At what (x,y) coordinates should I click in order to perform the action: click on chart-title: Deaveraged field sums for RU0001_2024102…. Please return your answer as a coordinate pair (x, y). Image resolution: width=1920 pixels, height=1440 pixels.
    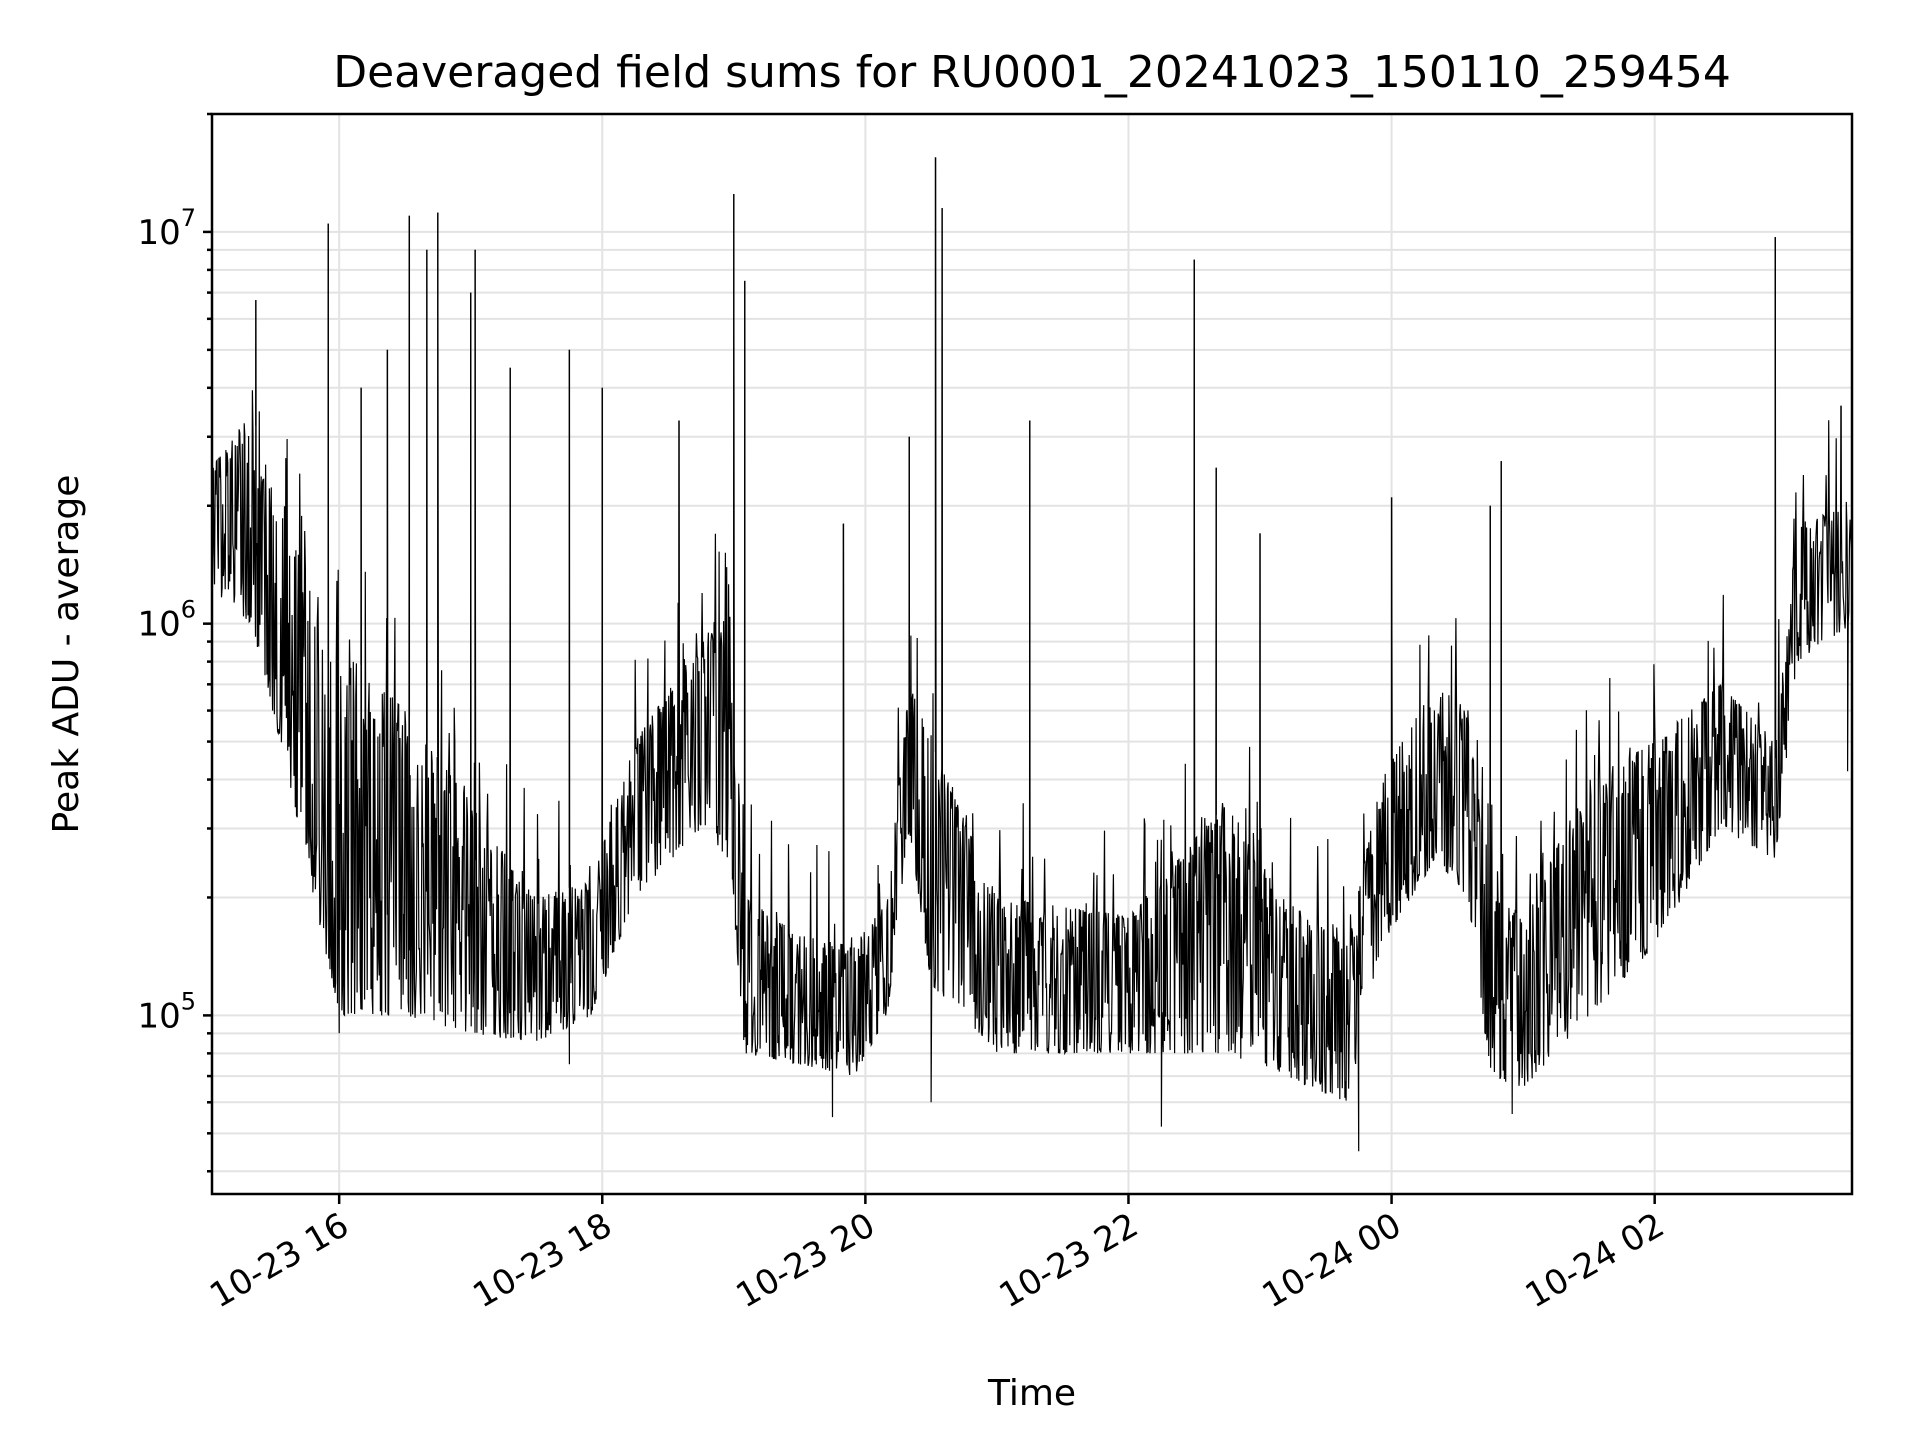
    Looking at the image, I should click on (1032, 72).